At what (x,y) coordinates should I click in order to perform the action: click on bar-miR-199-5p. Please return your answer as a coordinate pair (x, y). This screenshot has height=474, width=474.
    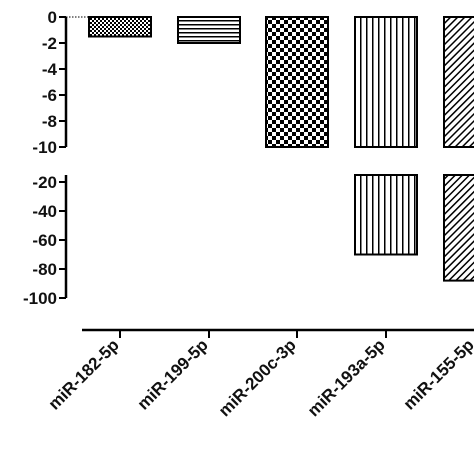
    Looking at the image, I should click on (209, 30).